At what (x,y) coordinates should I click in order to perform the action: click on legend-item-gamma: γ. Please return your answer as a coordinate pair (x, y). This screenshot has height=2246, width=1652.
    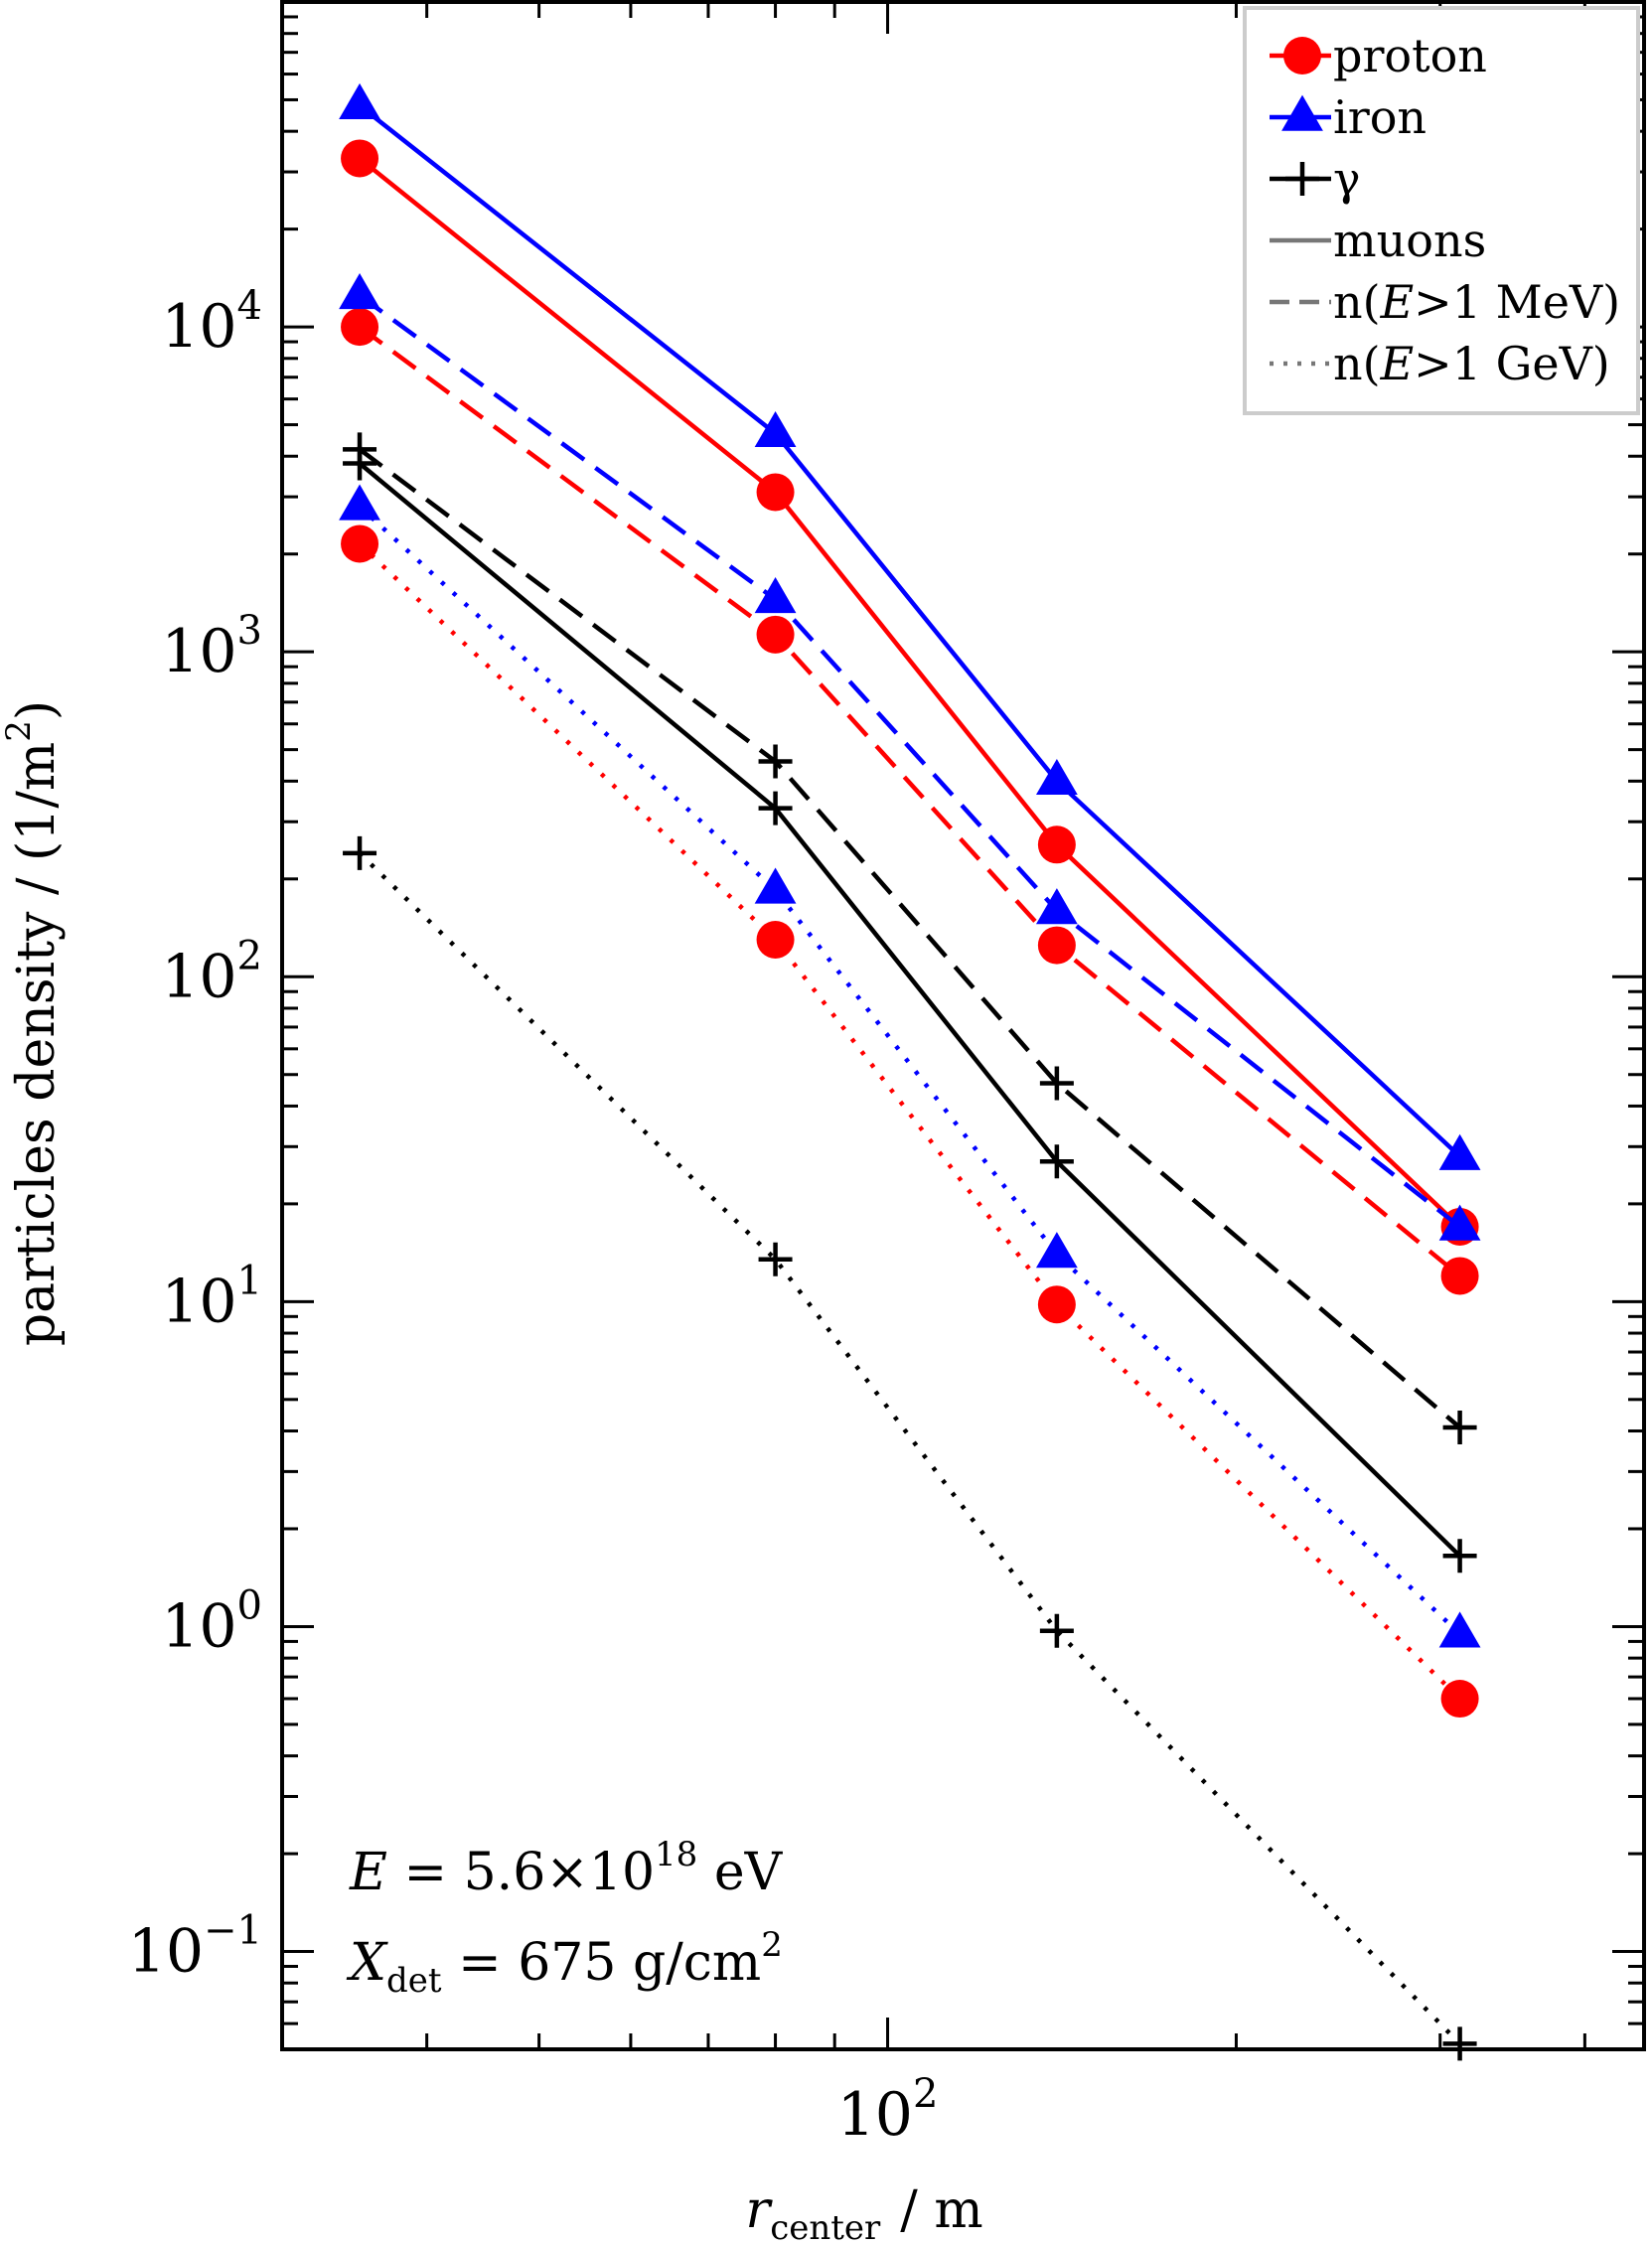
    Looking at the image, I should click on (1316, 179).